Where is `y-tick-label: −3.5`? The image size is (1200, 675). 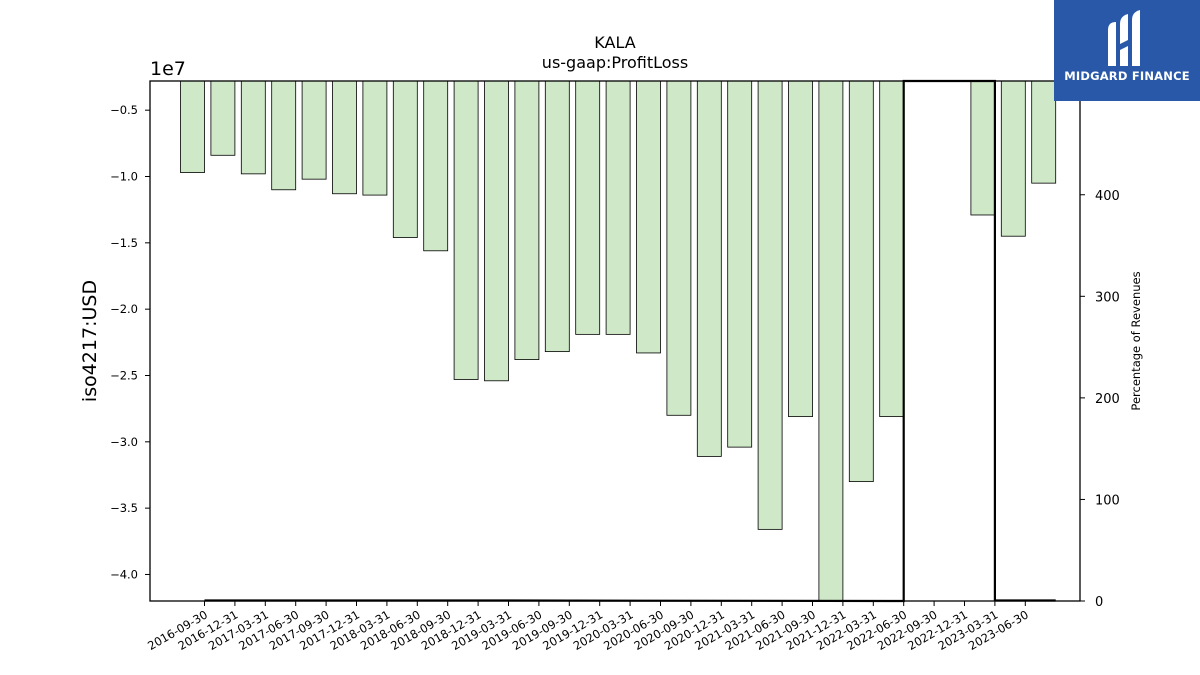 y-tick-label: −3.5 is located at coordinates (124, 508).